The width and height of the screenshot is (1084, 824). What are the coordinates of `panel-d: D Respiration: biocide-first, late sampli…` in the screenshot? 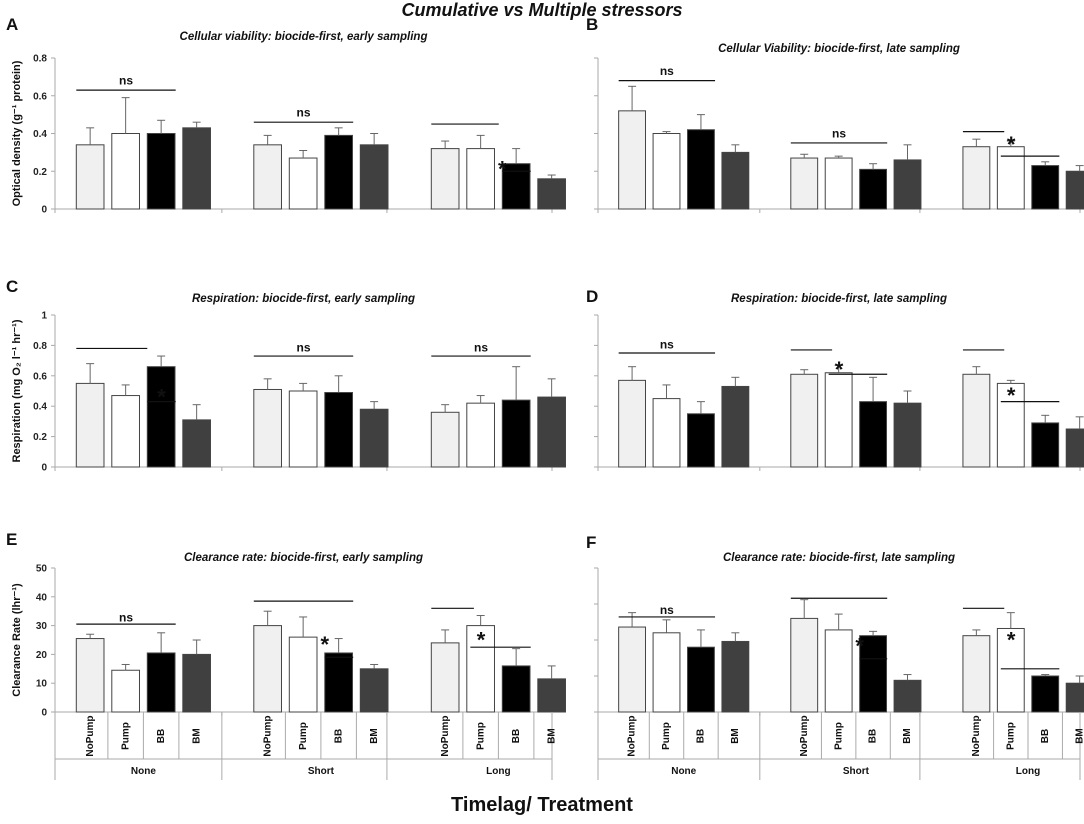 It's located at (835, 379).